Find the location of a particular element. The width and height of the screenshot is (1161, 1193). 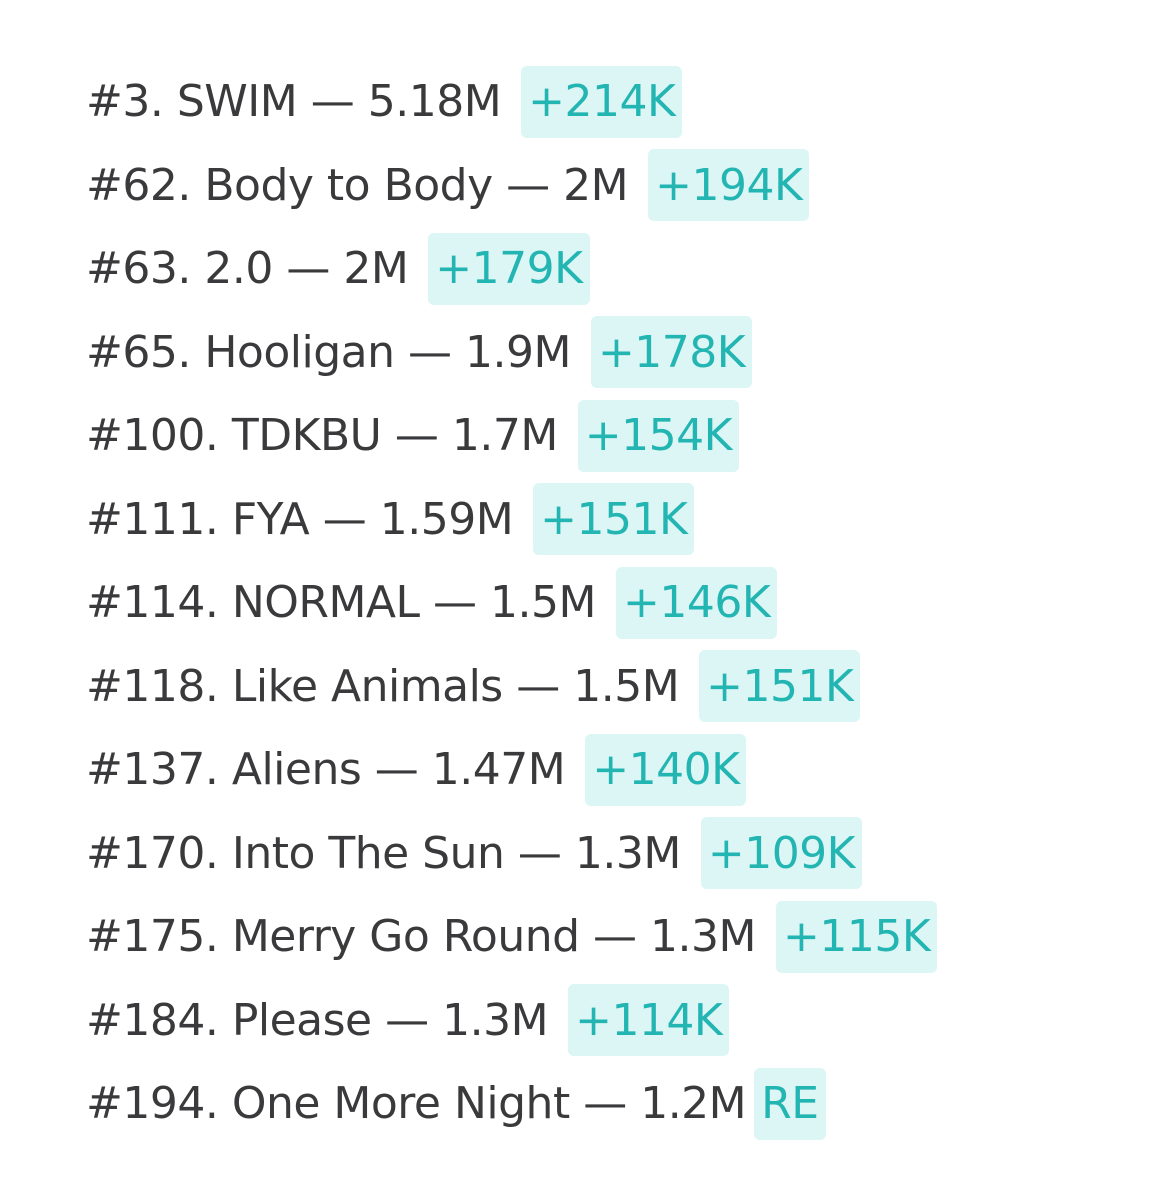

change-badge: +115K is located at coordinates (856, 936).